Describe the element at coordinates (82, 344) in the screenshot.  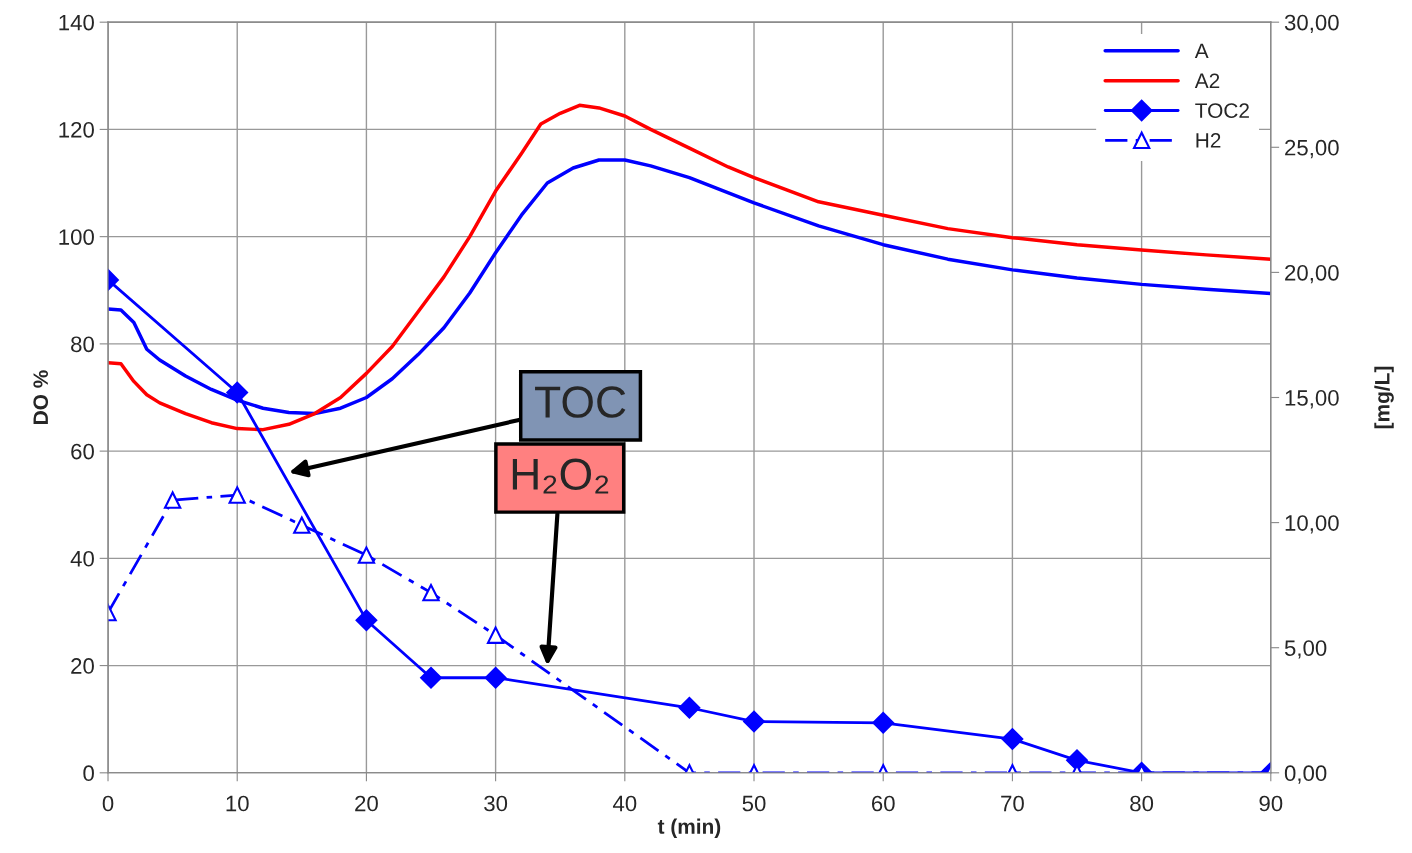
I see `y-tick-label: 80` at that location.